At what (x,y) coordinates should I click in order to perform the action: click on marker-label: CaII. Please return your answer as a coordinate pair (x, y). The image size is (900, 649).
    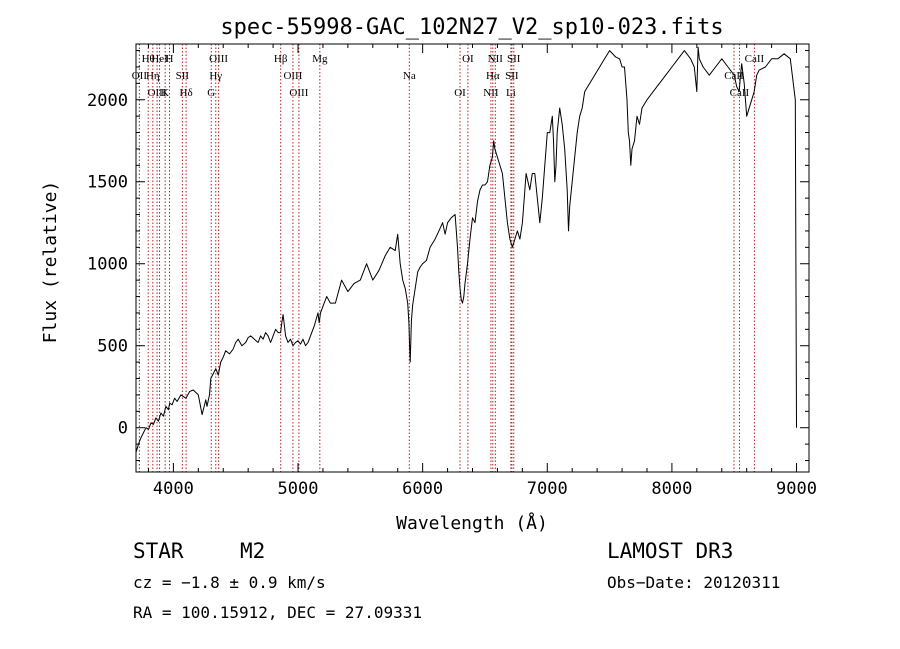
    Looking at the image, I should click on (755, 59).